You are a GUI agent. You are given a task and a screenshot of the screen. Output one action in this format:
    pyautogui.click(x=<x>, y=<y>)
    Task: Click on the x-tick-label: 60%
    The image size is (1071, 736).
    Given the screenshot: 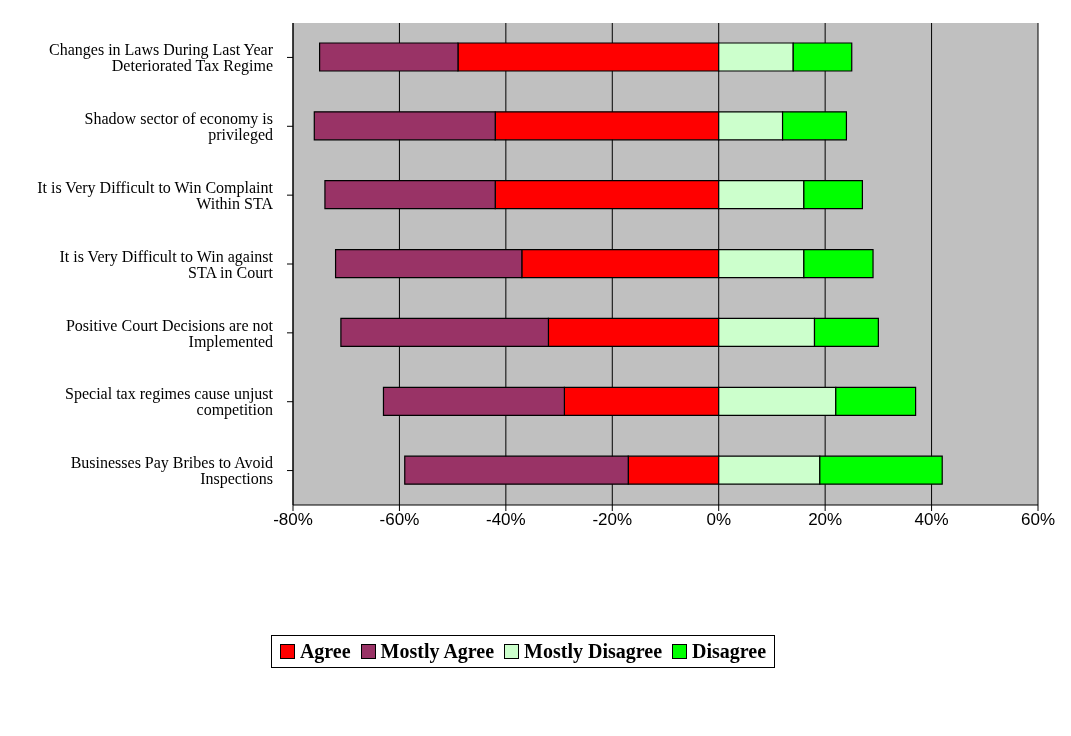 What is the action you would take?
    pyautogui.click(x=1038, y=520)
    